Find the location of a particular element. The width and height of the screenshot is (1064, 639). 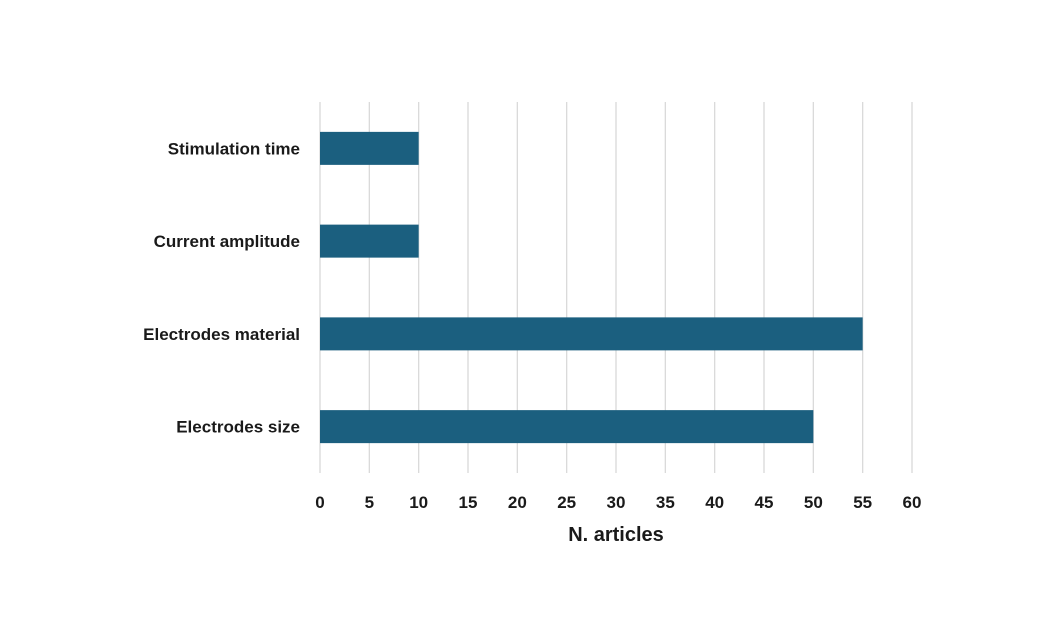

x-tick-label: 20 is located at coordinates (517, 502).